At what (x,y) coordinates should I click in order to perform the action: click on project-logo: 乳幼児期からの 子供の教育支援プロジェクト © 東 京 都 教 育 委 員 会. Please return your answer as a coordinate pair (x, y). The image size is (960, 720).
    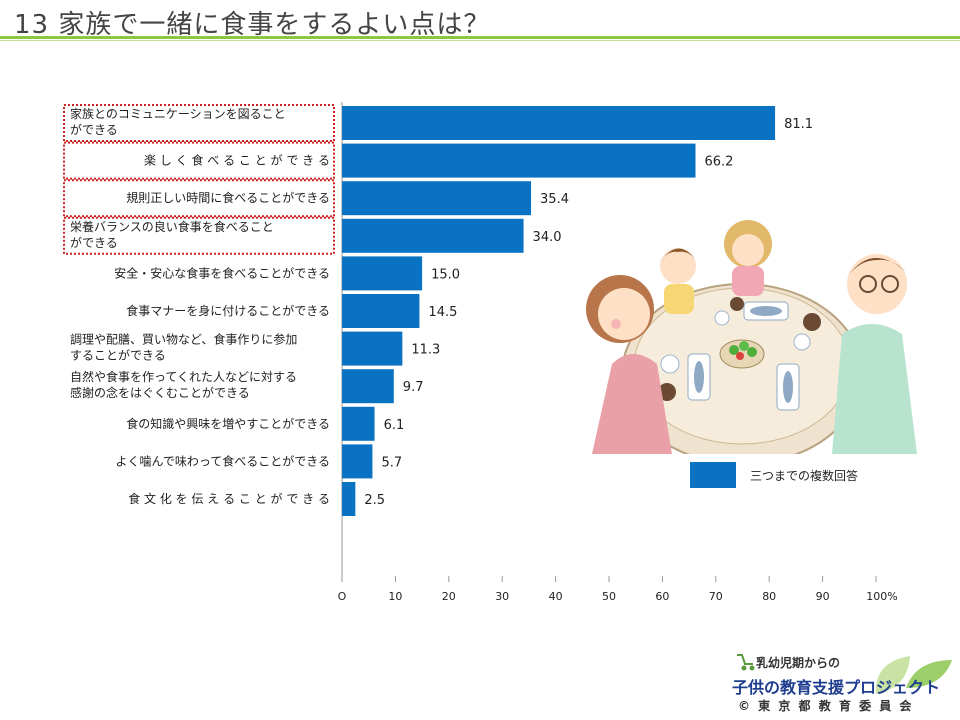
    Looking at the image, I should click on (841, 683).